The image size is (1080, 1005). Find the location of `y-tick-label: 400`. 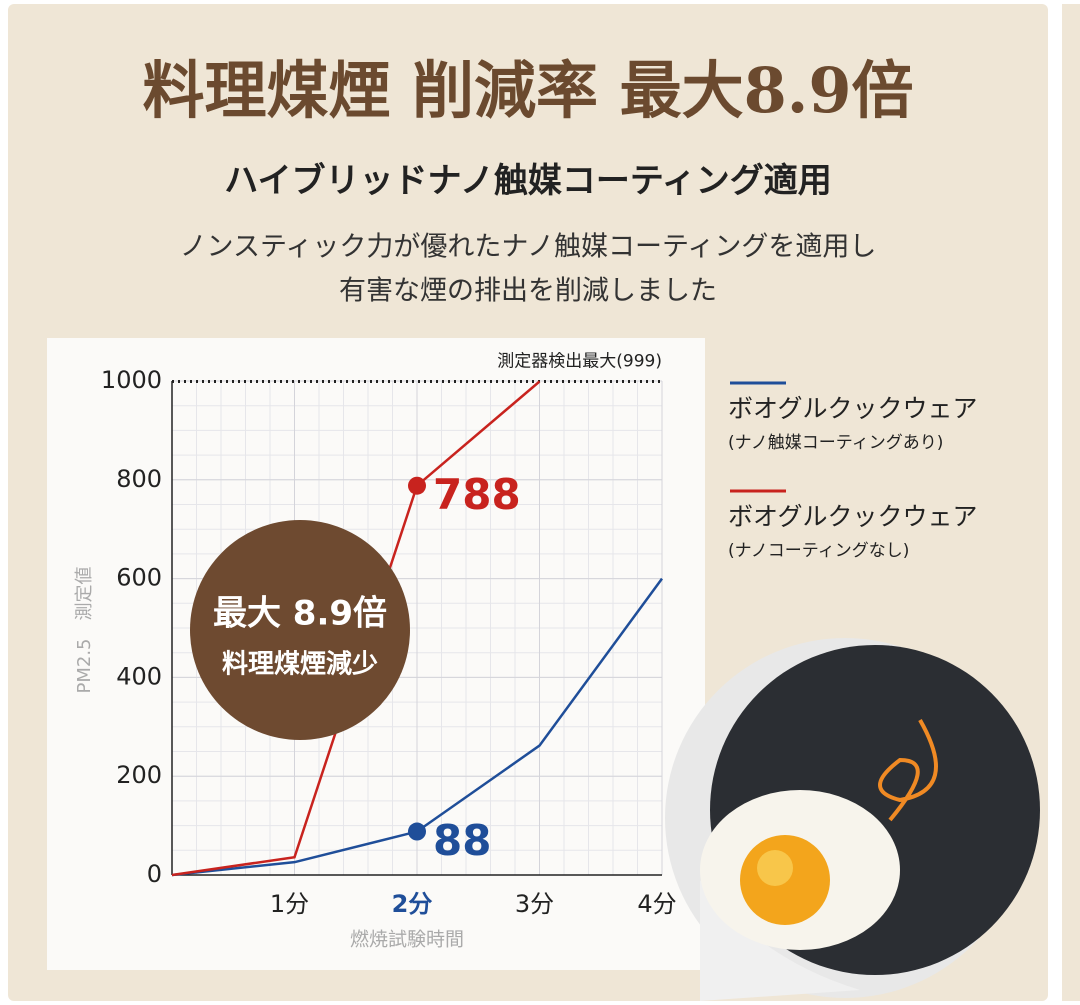

y-tick-label: 400 is located at coordinates (139, 676).